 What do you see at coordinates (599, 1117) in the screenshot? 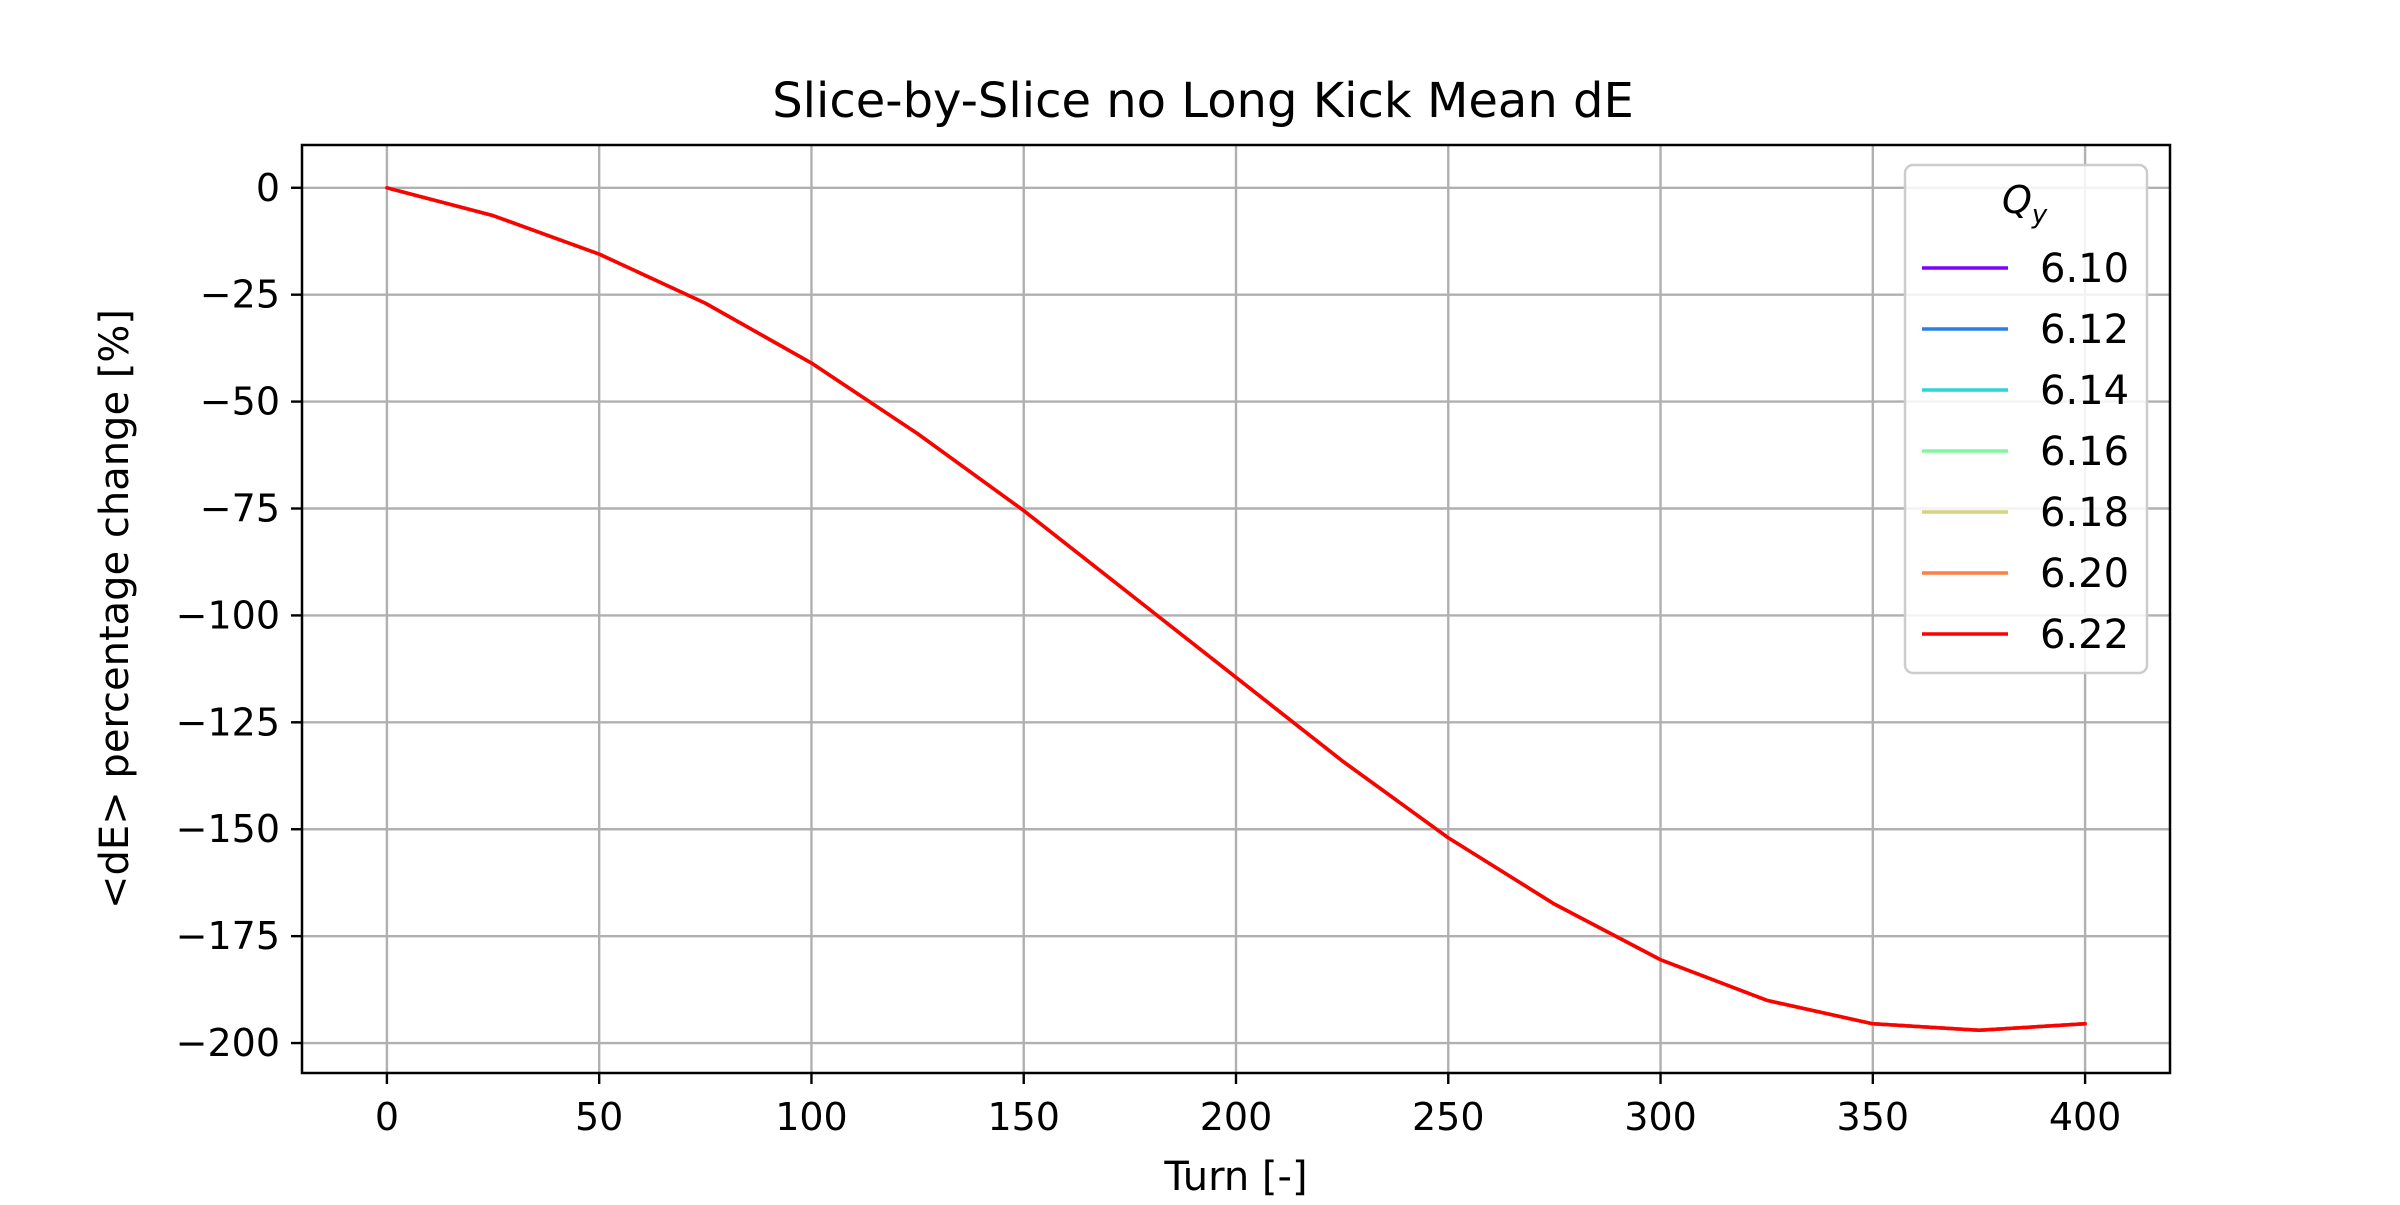
I see `x-tick-label: 50` at bounding box center [599, 1117].